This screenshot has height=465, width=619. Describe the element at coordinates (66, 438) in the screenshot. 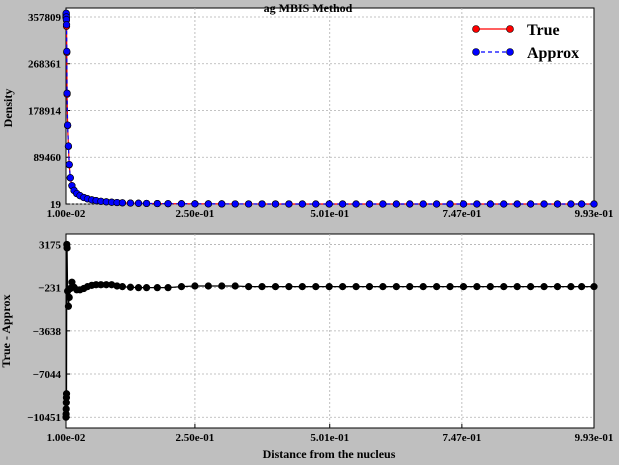

I see `difference-xtick-label-0: 1.00e-02` at that location.